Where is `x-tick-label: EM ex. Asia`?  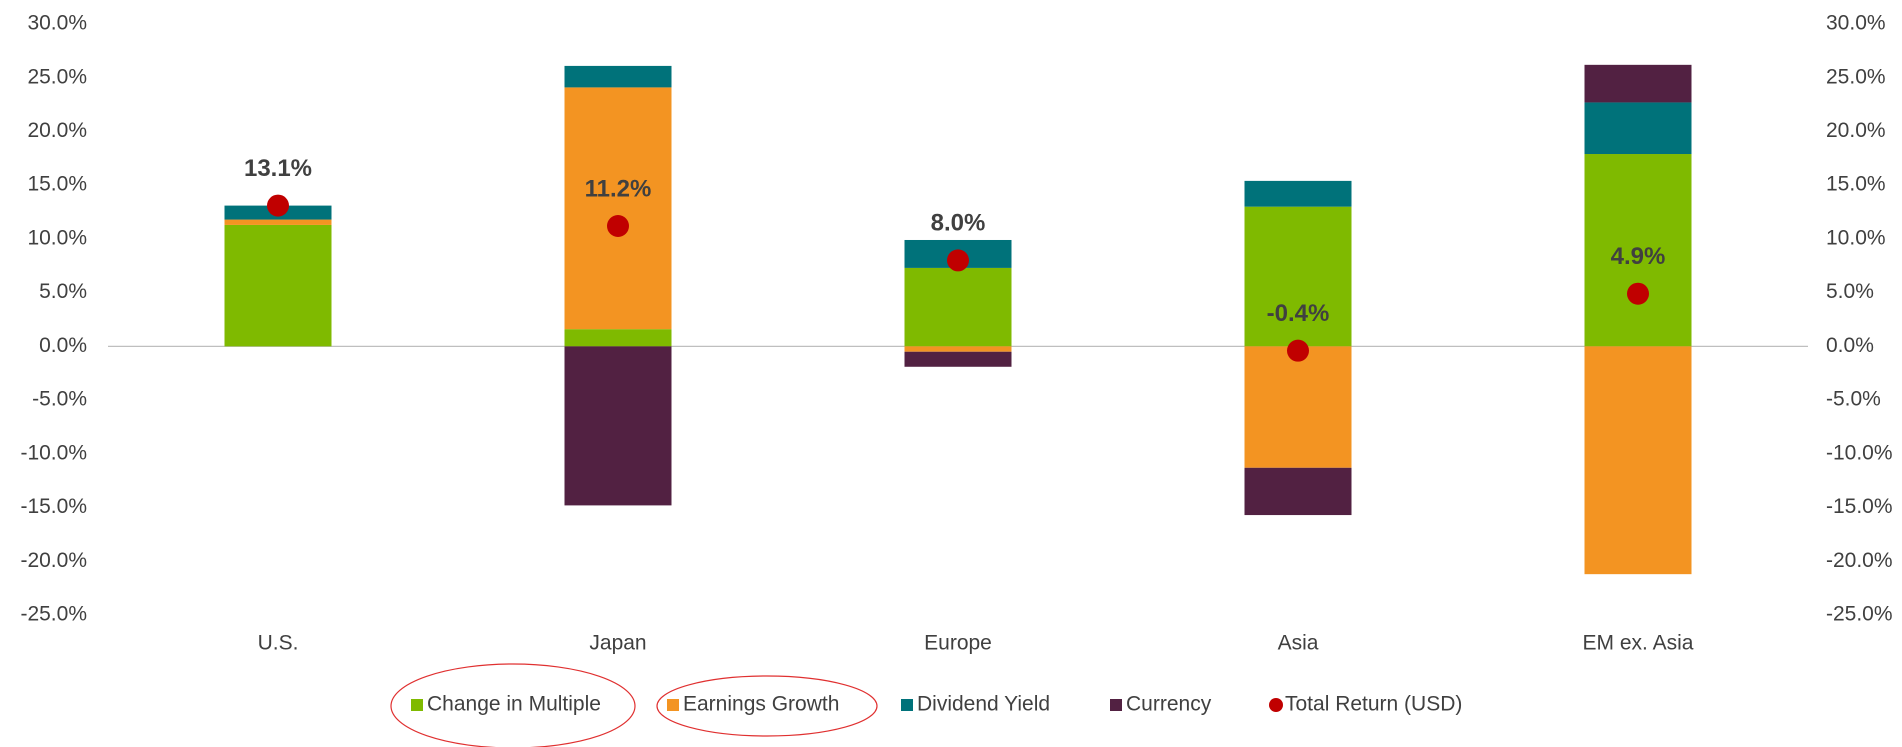 x-tick-label: EM ex. Asia is located at coordinates (1638, 643).